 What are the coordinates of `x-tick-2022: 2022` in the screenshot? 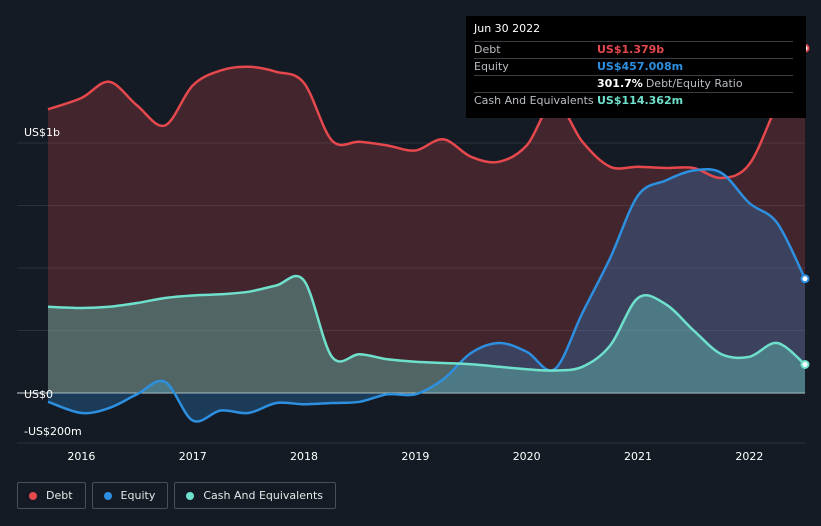 It's located at (749, 456).